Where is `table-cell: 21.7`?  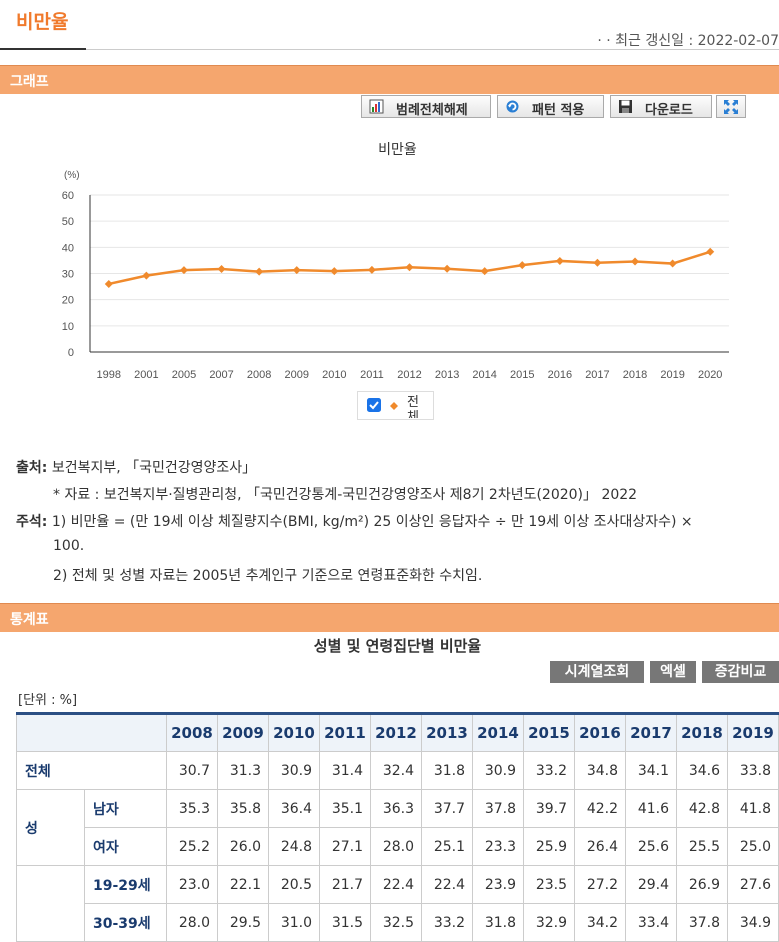
table-cell: 21.7 is located at coordinates (345, 884).